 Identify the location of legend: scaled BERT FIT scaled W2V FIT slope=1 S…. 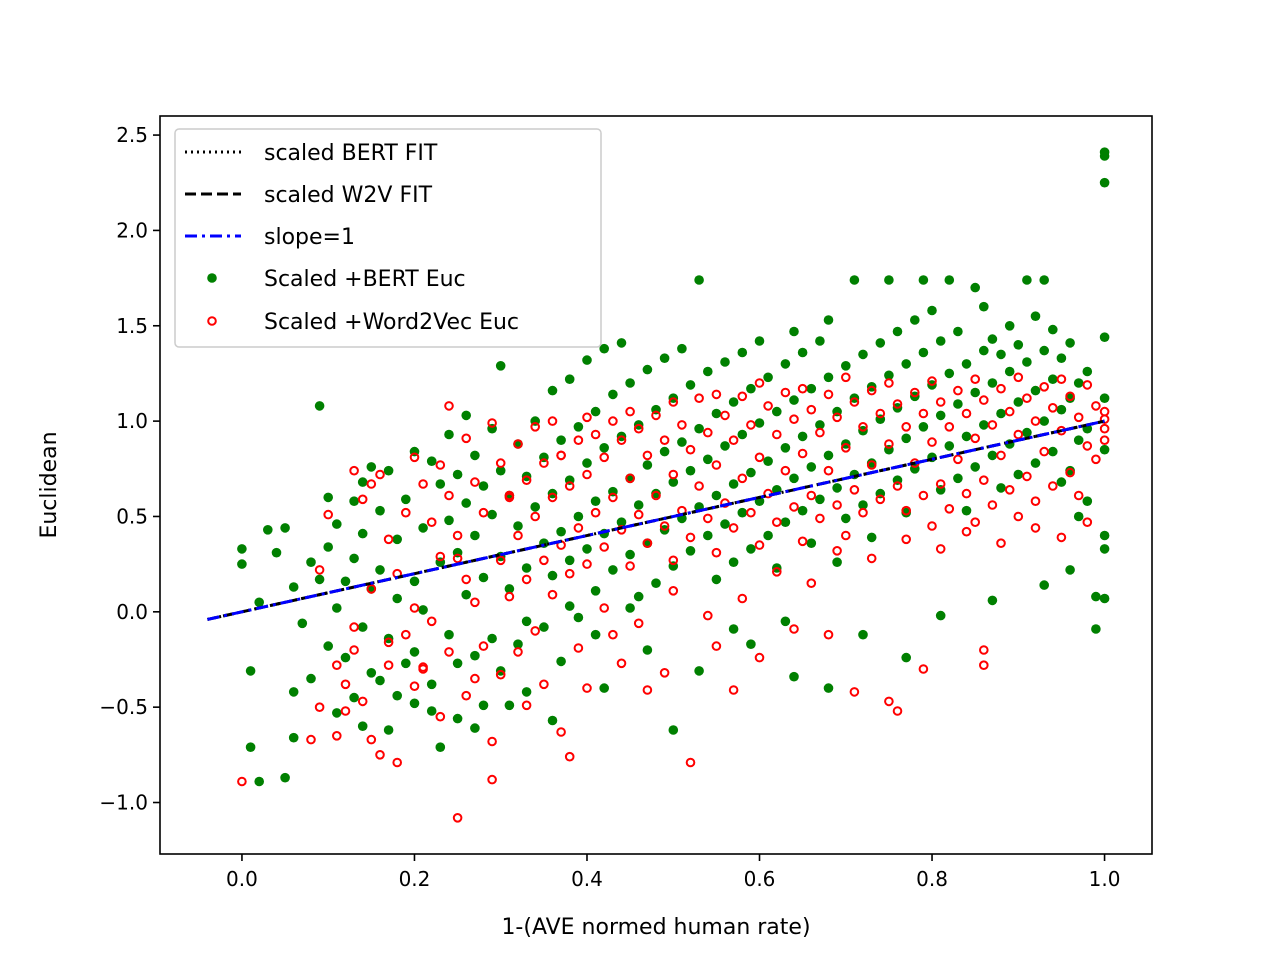
(388, 238).